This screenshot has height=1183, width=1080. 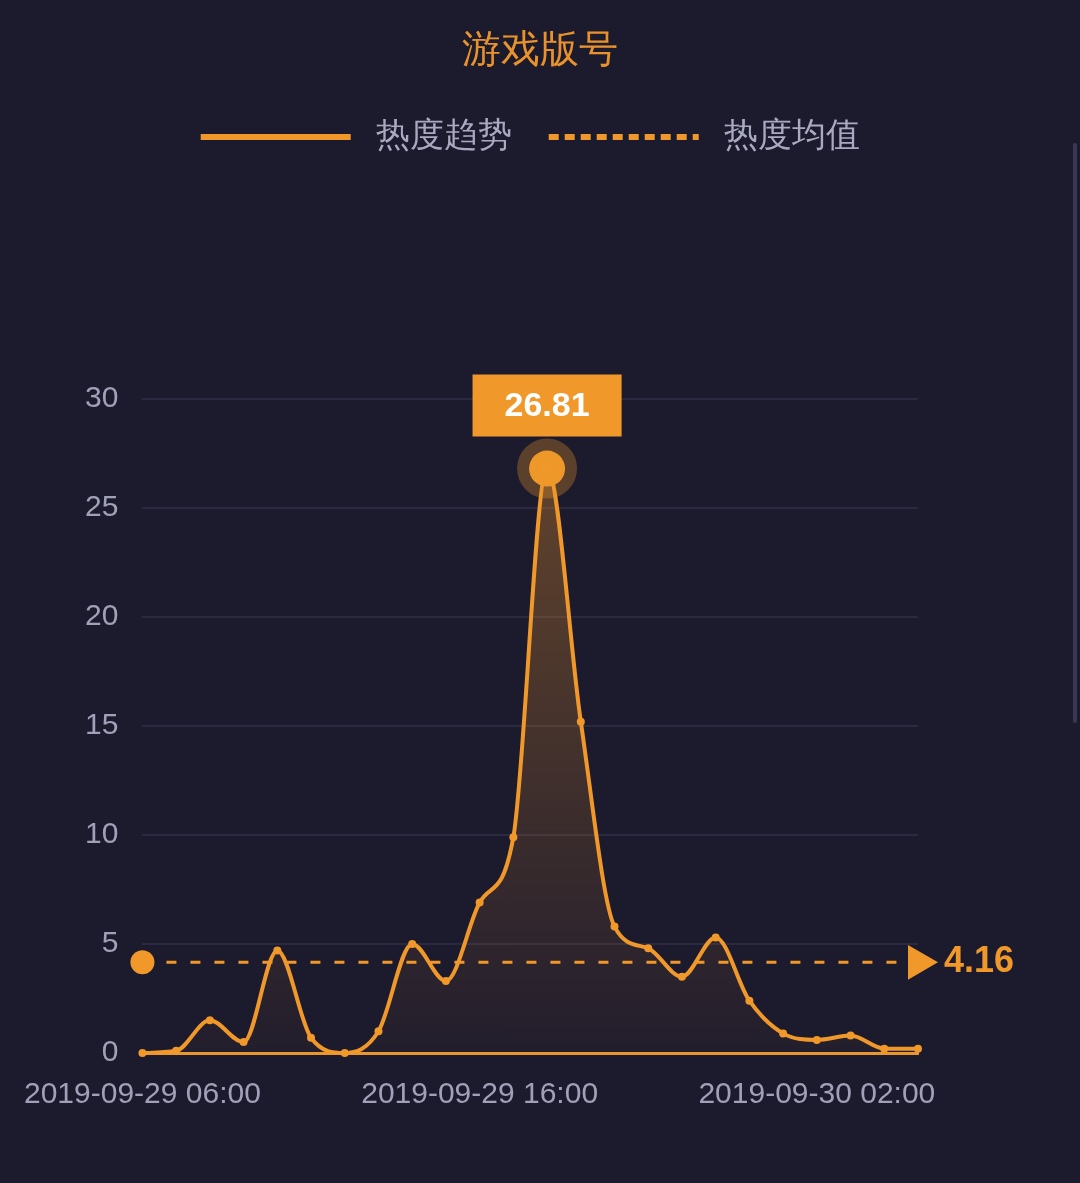 What do you see at coordinates (110, 1051) in the screenshot?
I see `y-tick-label: 0` at bounding box center [110, 1051].